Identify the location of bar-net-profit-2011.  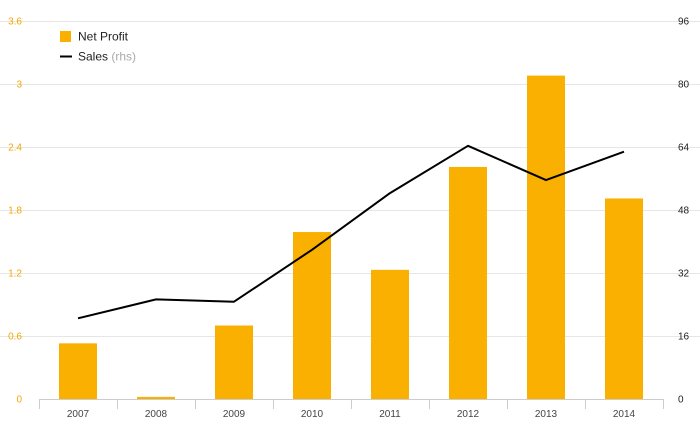
(390, 334).